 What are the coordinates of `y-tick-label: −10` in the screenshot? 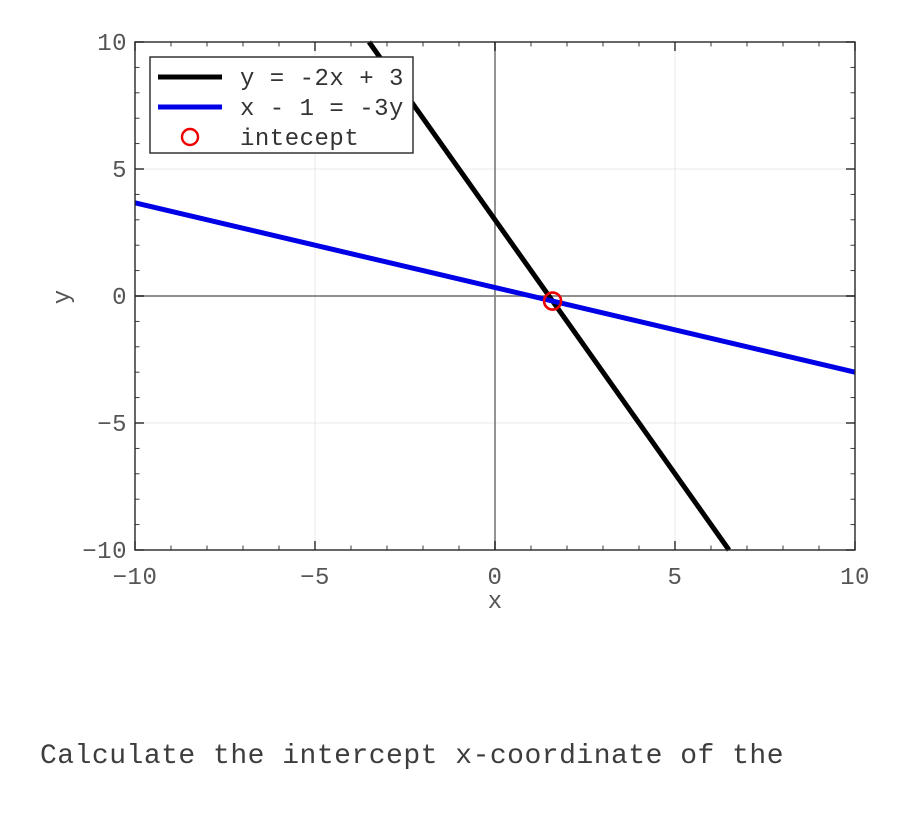 It's located at (104, 552).